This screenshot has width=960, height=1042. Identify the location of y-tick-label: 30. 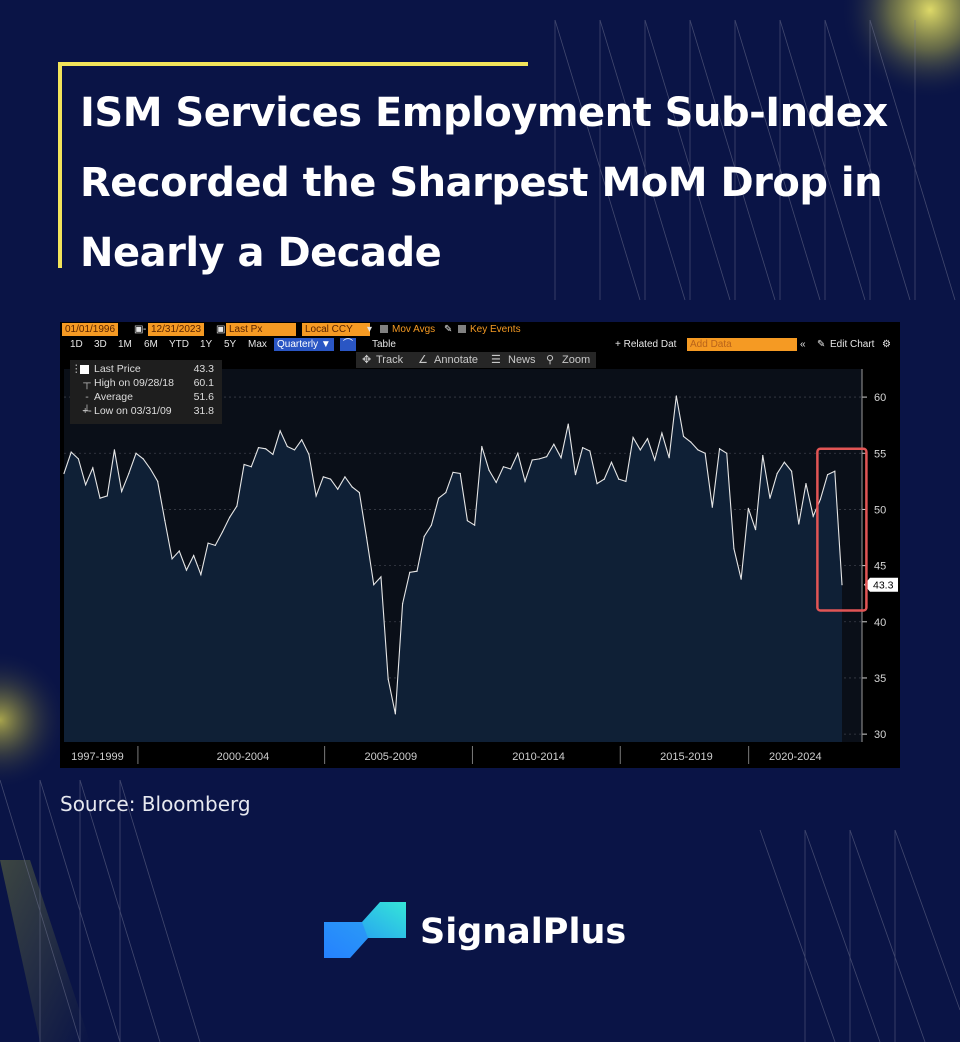
(880, 735).